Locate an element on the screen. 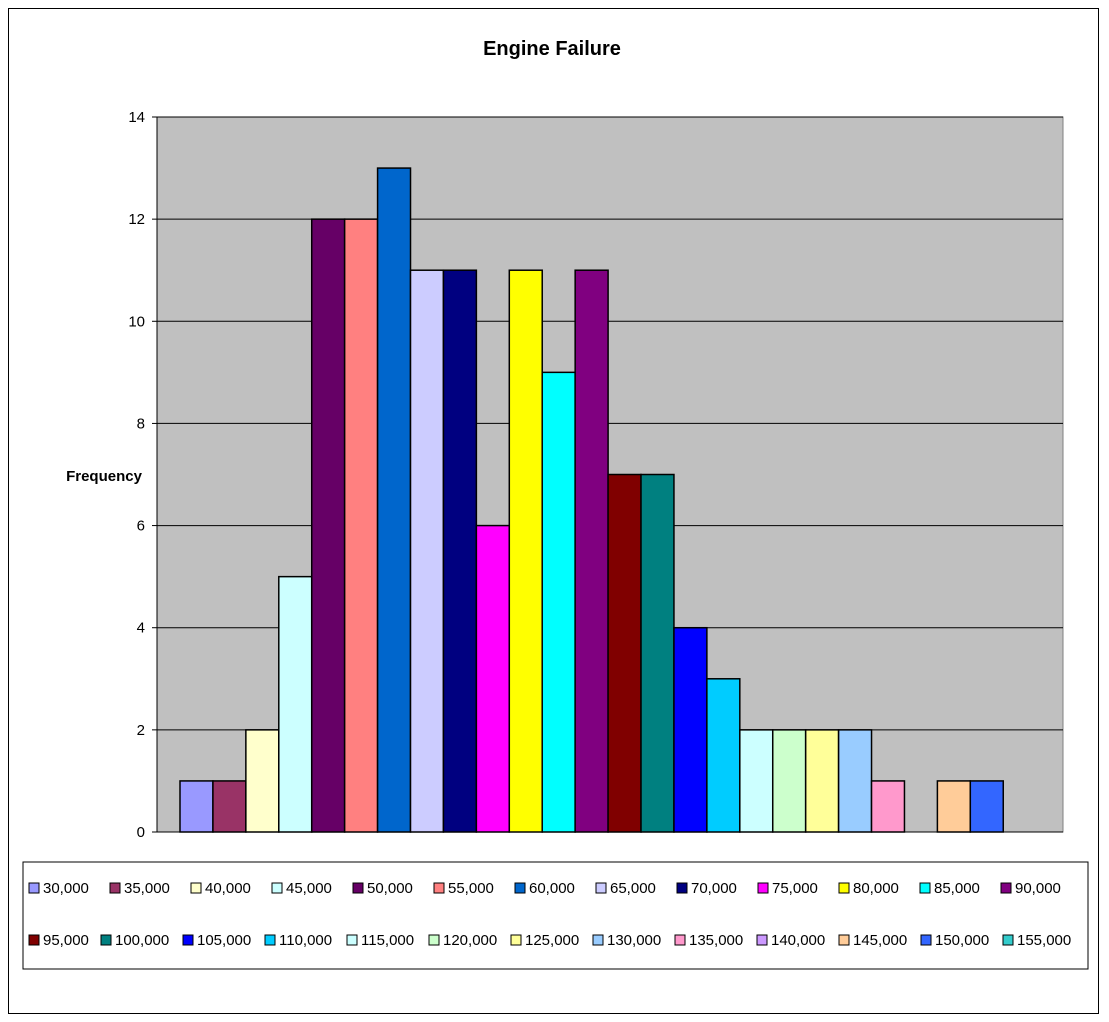  bar-100,000 is located at coordinates (657, 653).